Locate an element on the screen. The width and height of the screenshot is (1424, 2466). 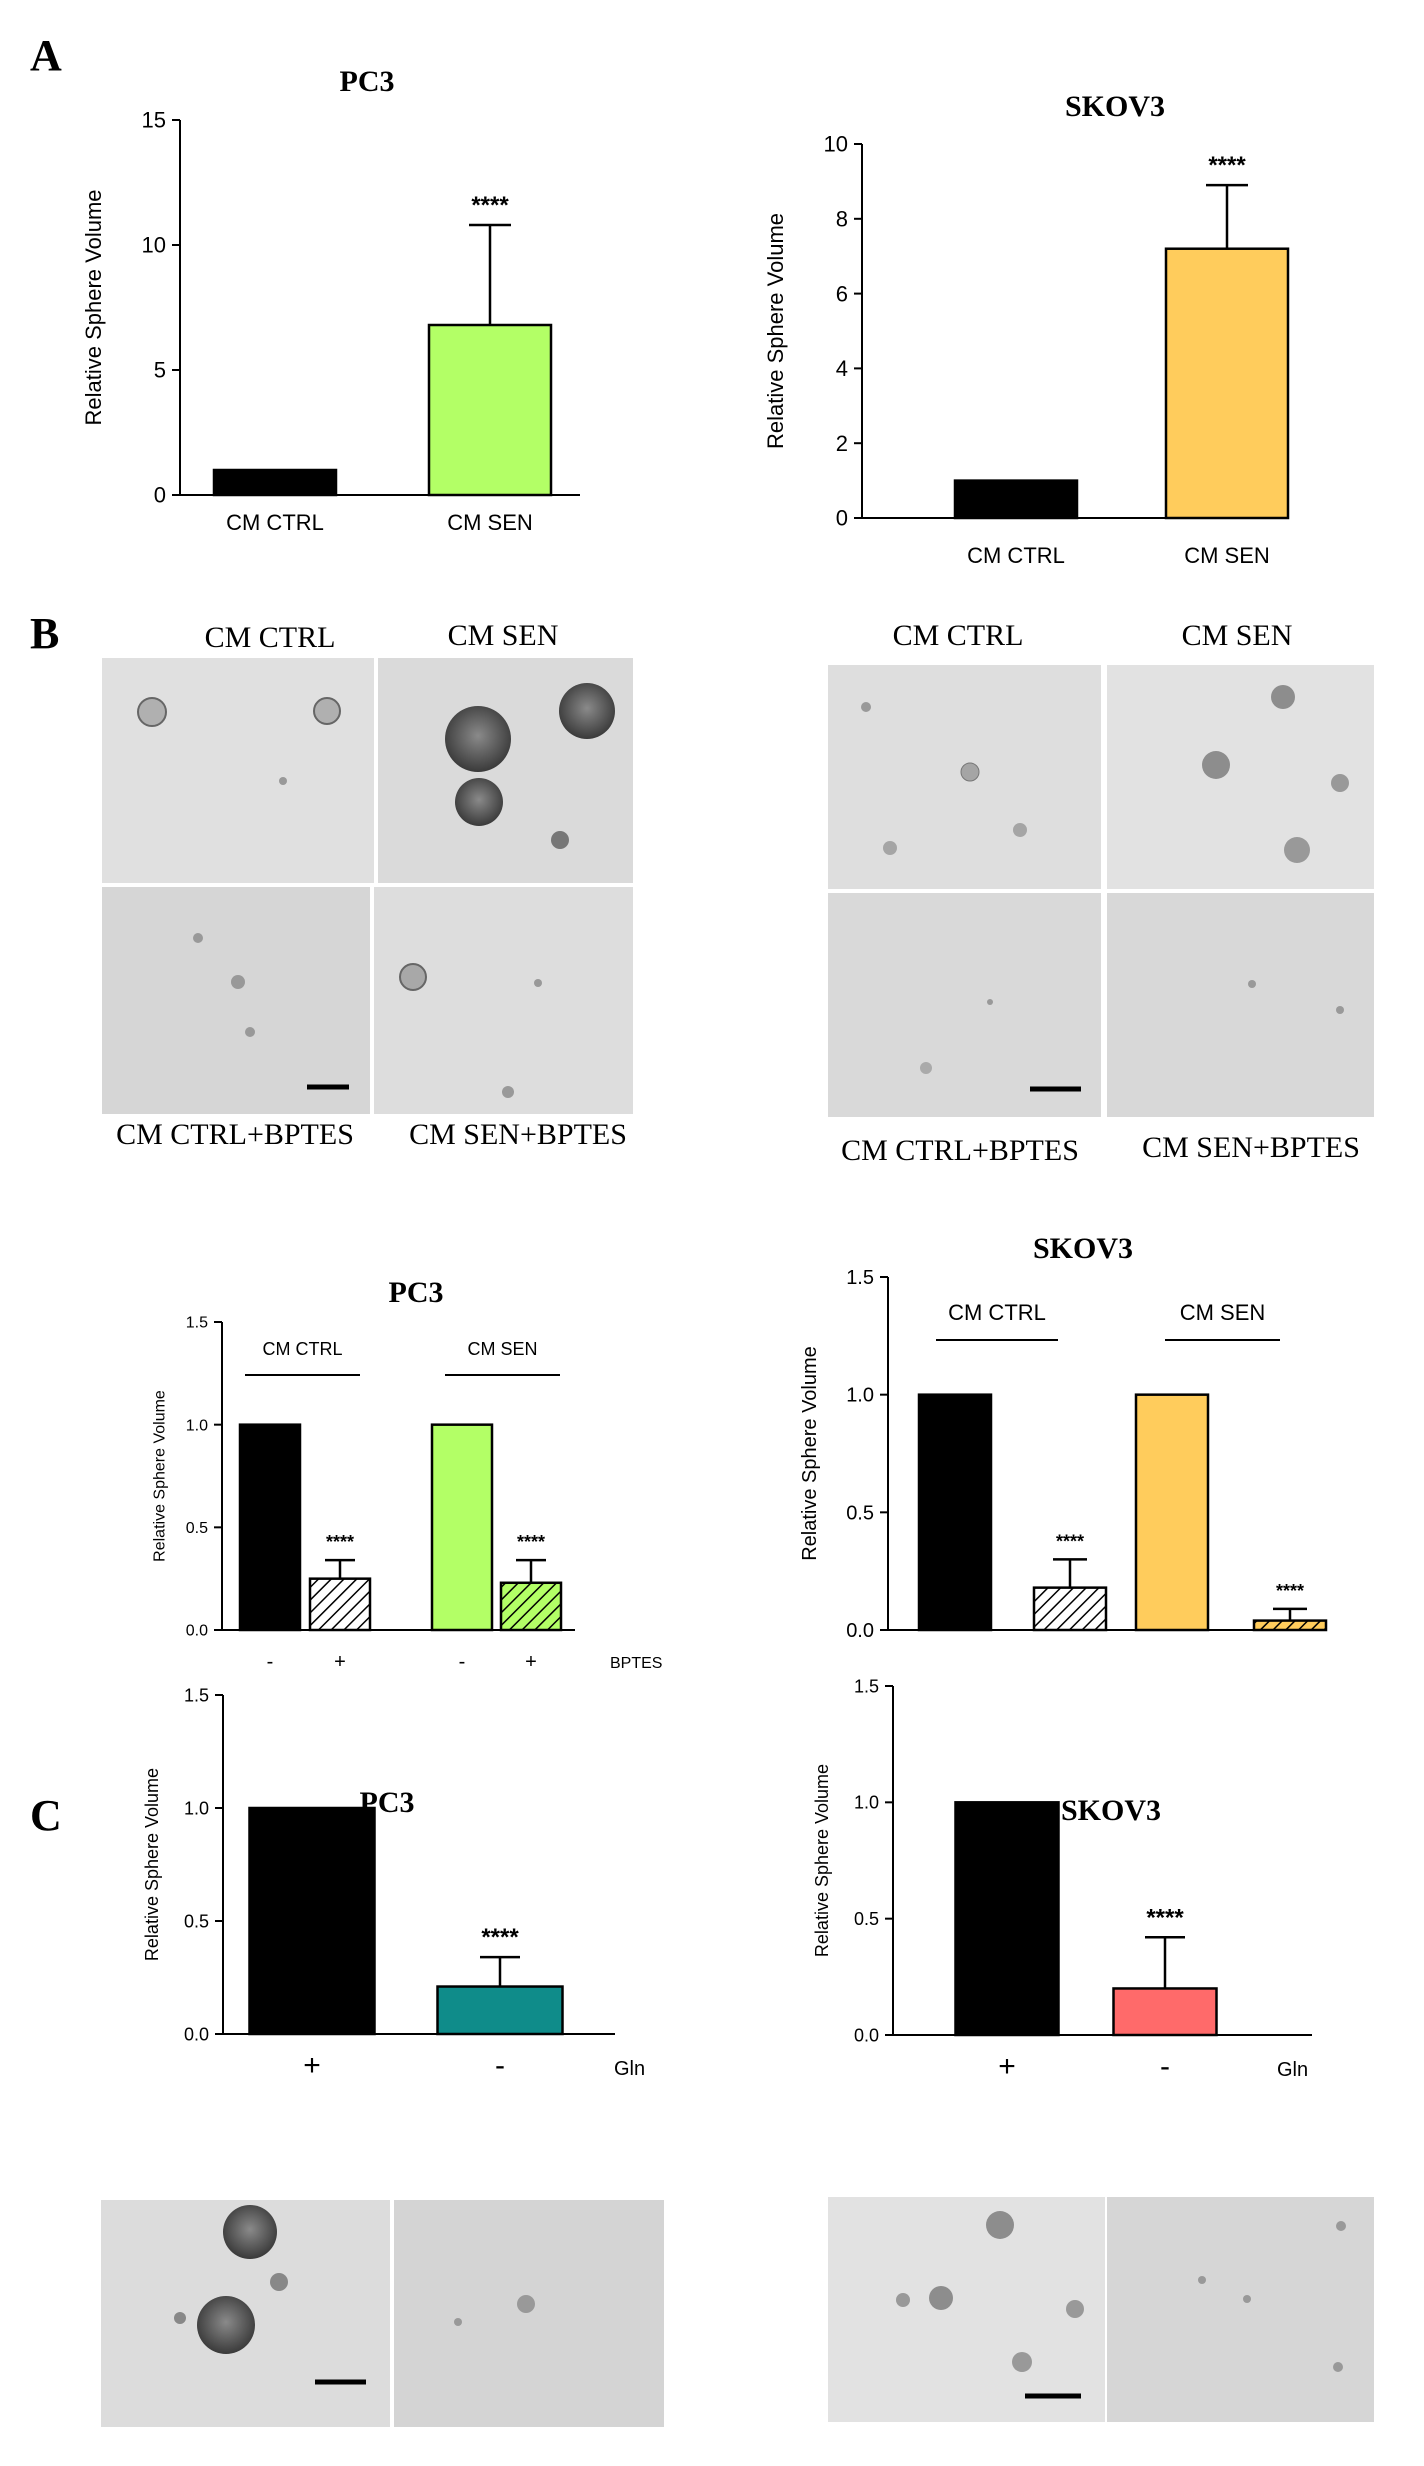
y-tick-label: 5 is located at coordinates (160, 370).